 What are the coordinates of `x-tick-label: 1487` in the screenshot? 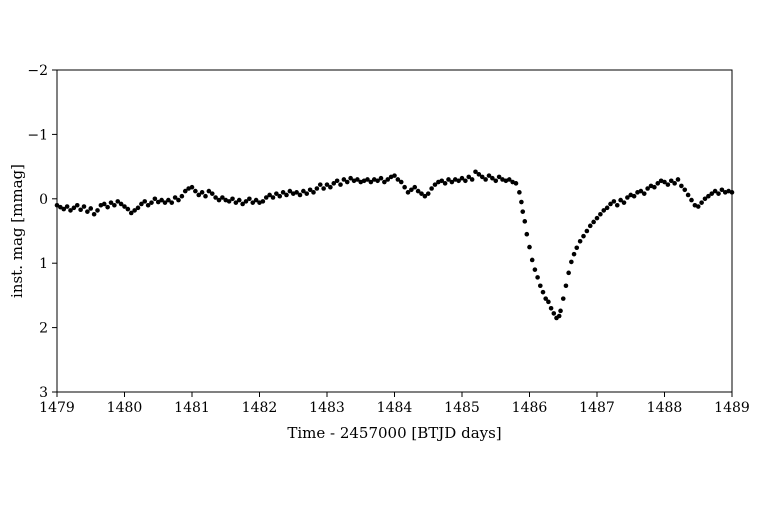 It's located at (597, 408).